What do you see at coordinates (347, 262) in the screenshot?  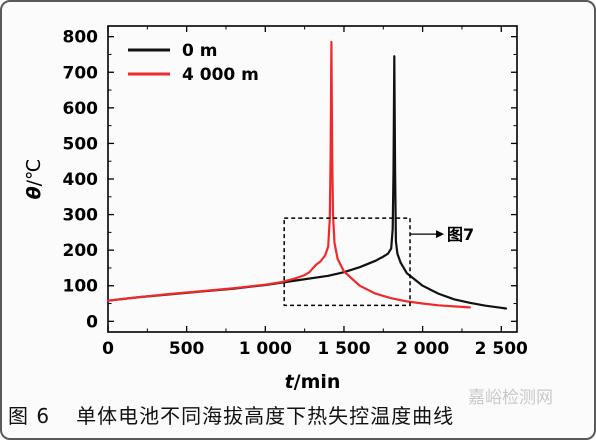 I see `zoom-box` at bounding box center [347, 262].